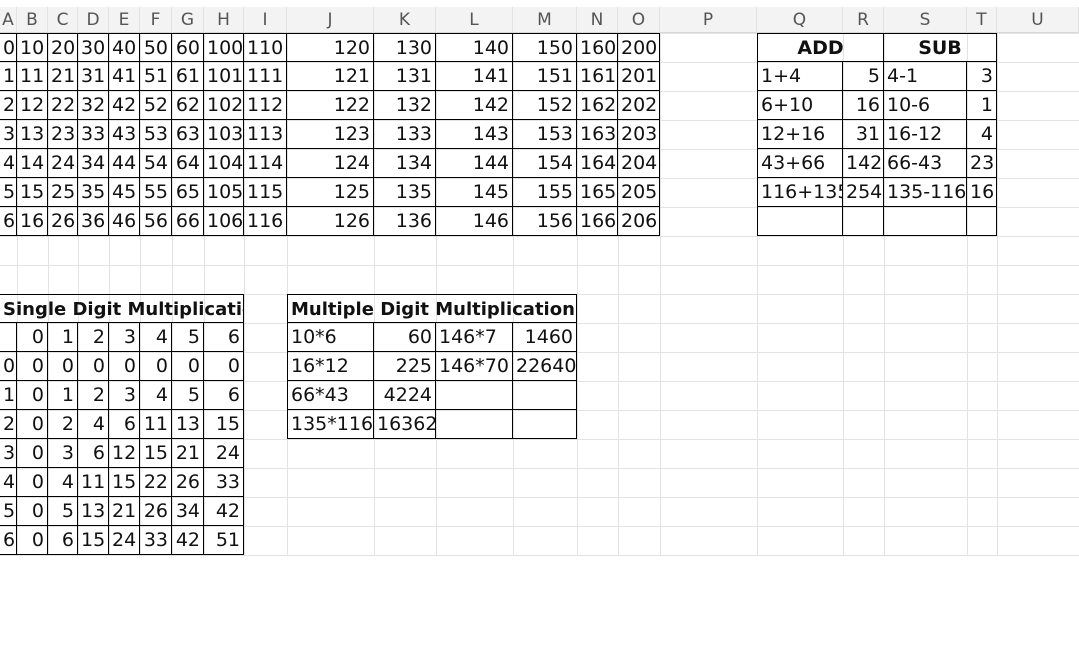 Image resolution: width=1079 pixels, height=667 pixels. What do you see at coordinates (32, 192) in the screenshot?
I see `number-cell: 15` at bounding box center [32, 192].